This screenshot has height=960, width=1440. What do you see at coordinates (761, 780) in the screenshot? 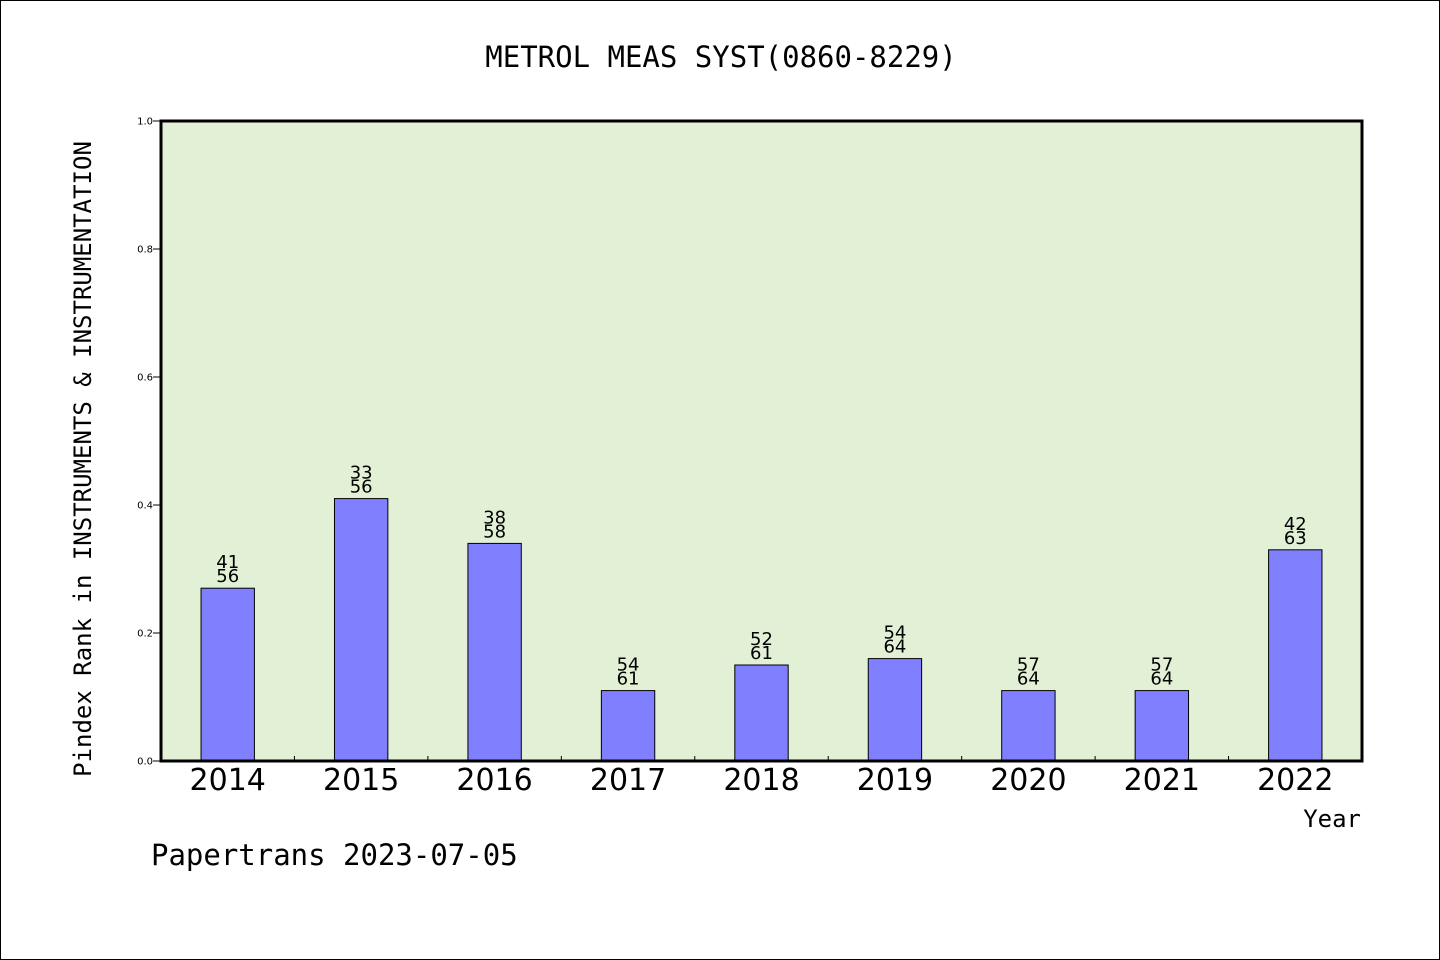
I see `x-tick-label: 2018` at bounding box center [761, 780].